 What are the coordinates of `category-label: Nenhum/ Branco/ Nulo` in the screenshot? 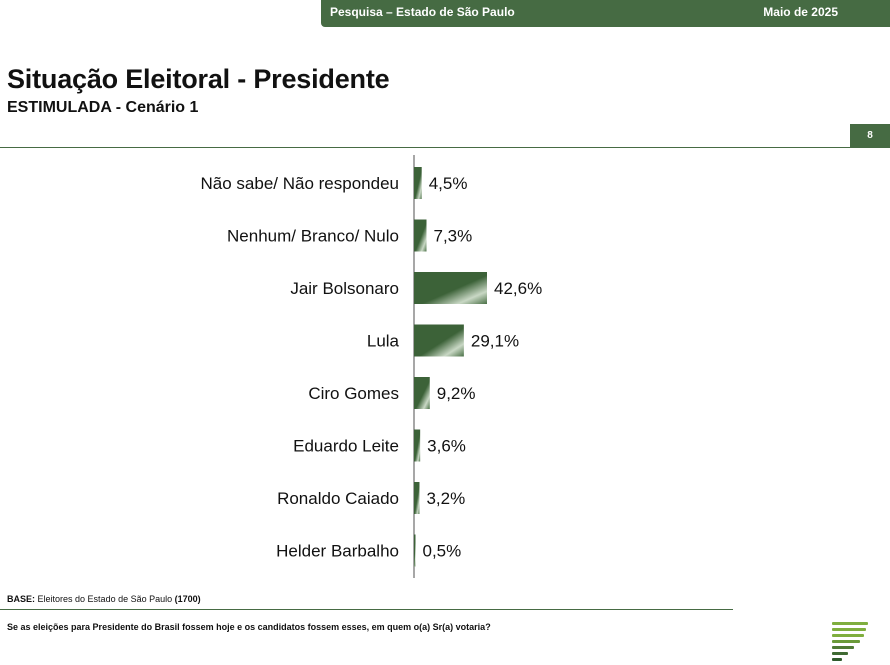 It's located at (313, 236).